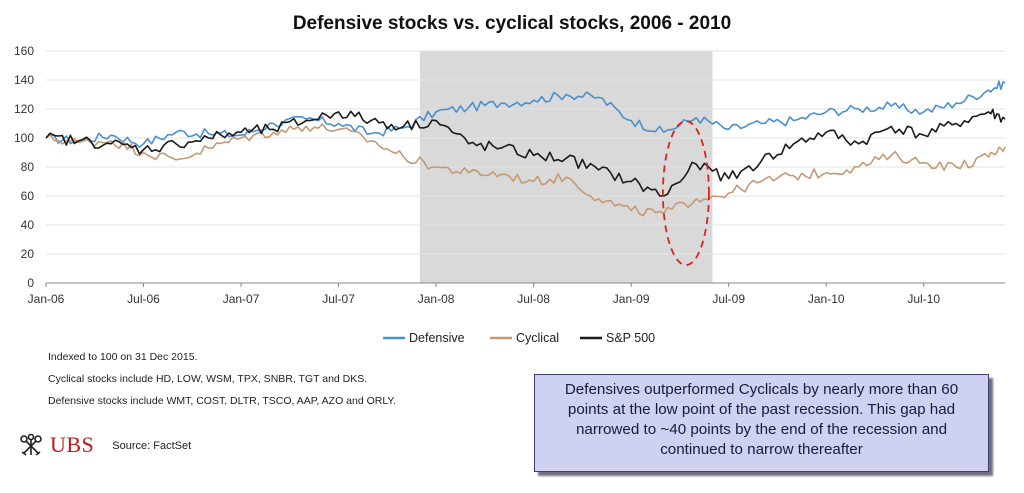 The image size is (1024, 493). What do you see at coordinates (104, 445) in the screenshot?
I see `brand: UBS Source: FactSet` at bounding box center [104, 445].